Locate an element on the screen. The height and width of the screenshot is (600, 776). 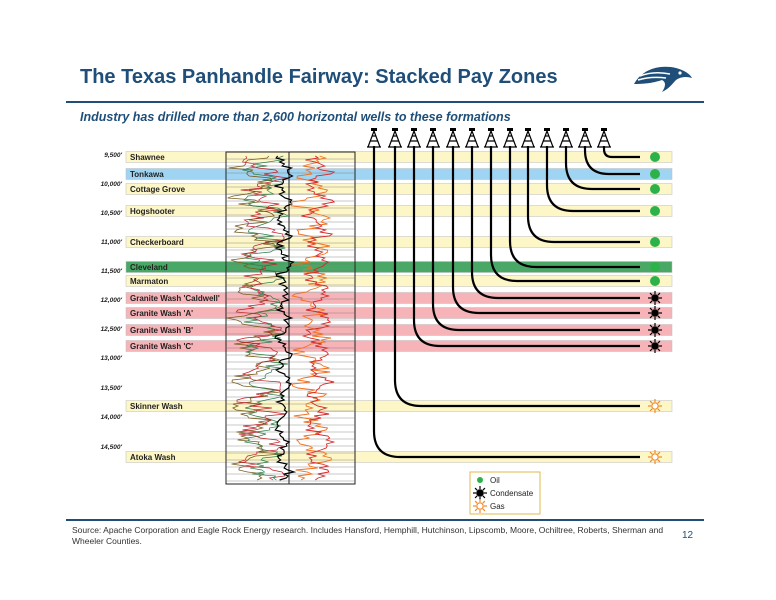
depth-label: 12,500' is located at coordinates (112, 329).